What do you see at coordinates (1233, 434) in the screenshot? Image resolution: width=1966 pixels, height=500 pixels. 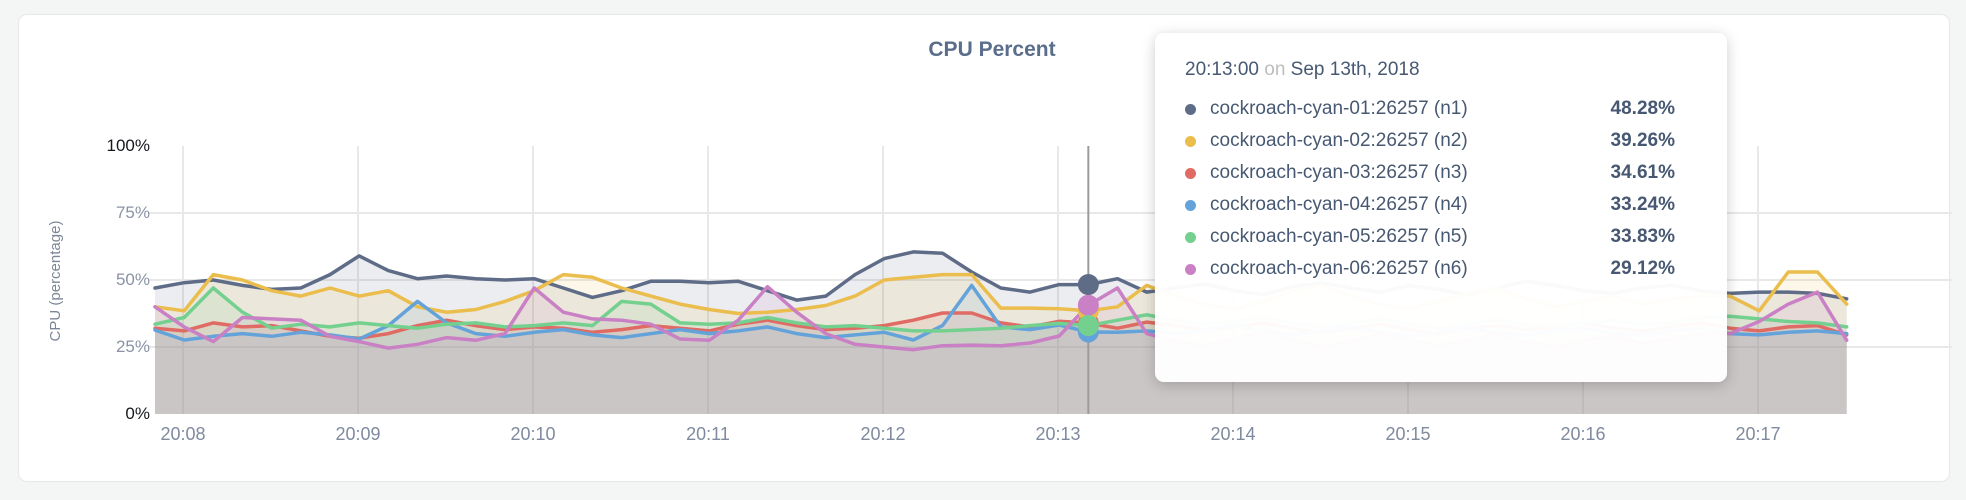 I see `x-tick-label: 20:14` at bounding box center [1233, 434].